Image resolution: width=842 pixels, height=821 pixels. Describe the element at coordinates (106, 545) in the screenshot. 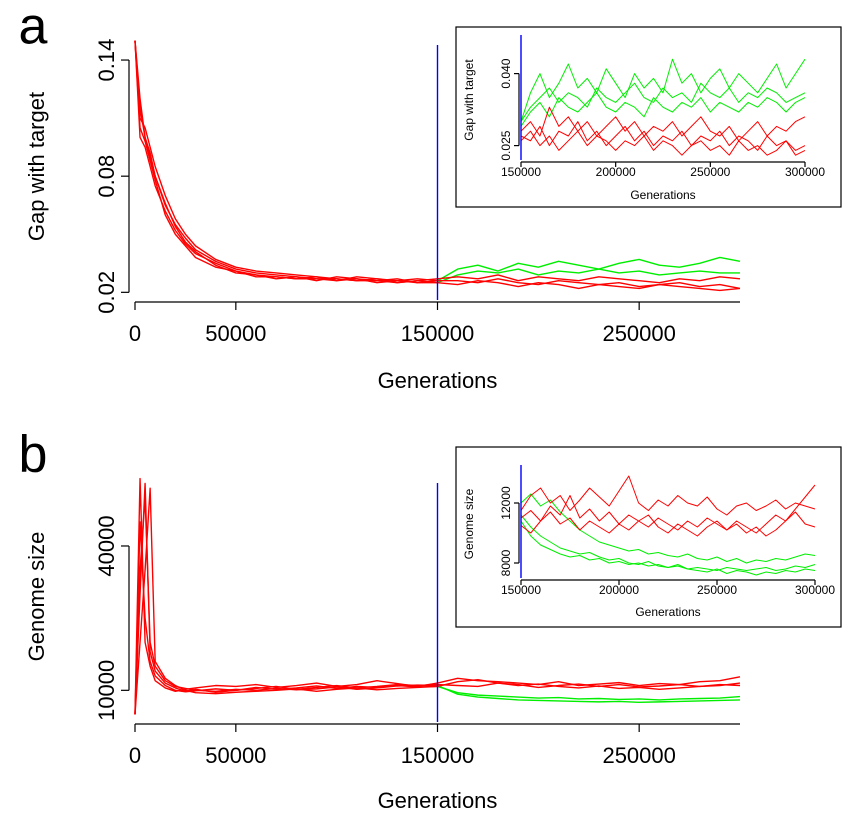

I see `y-tick-label: 40000` at that location.